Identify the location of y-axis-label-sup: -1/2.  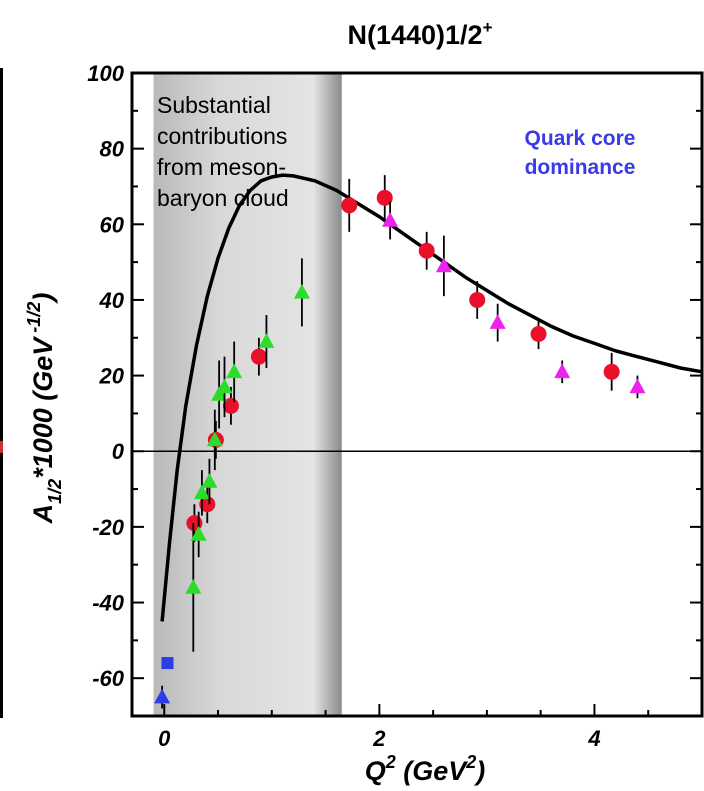
(34, 320).